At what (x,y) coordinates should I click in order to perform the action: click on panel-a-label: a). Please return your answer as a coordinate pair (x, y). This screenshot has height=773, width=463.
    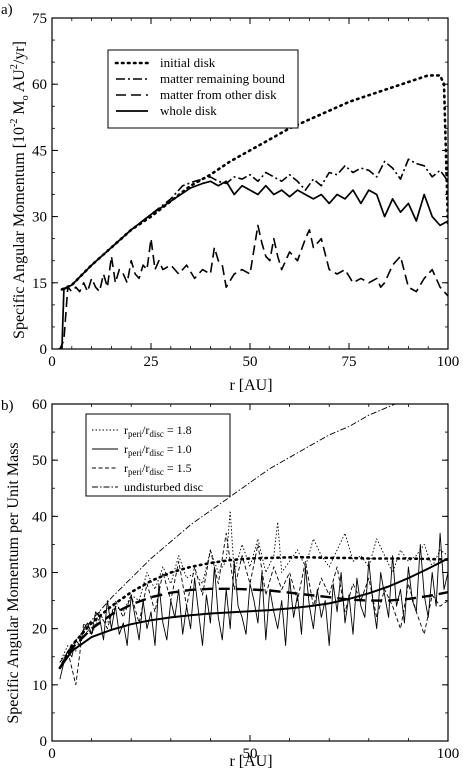
    Looking at the image, I should click on (7, 10).